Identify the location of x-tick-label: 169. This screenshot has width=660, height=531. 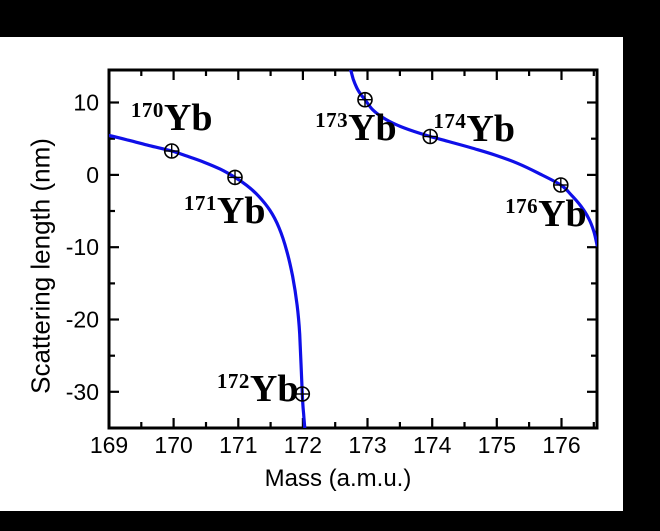
(109, 445).